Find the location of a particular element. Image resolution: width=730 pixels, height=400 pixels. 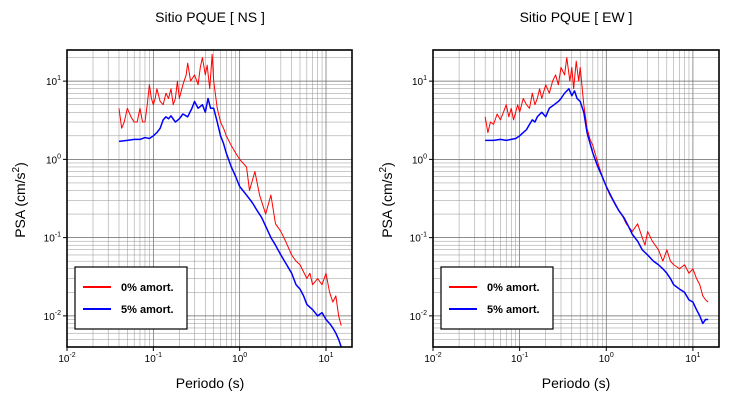

x-axis-label-ns: Periodo (s) is located at coordinates (210, 383).